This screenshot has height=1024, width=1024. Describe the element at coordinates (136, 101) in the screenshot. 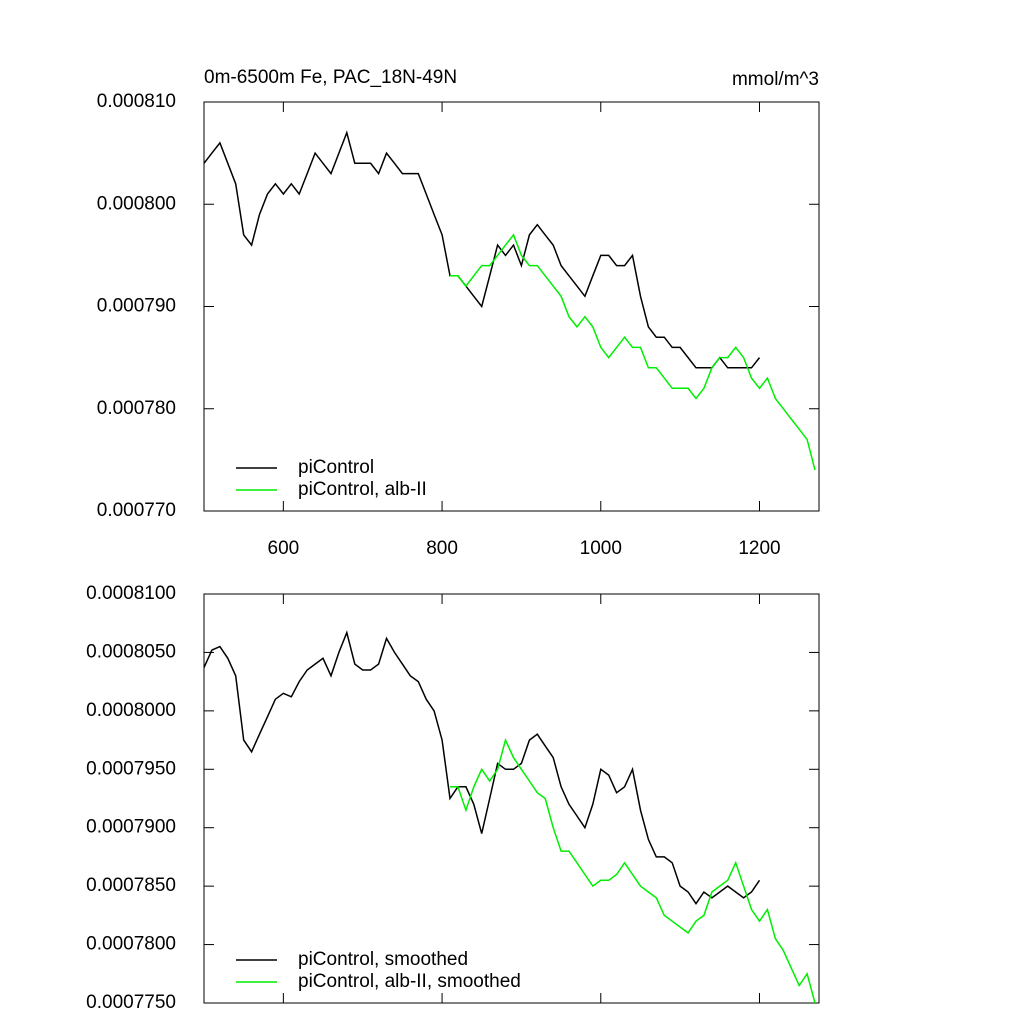

I see `y-tick-label: 0.000810` at that location.